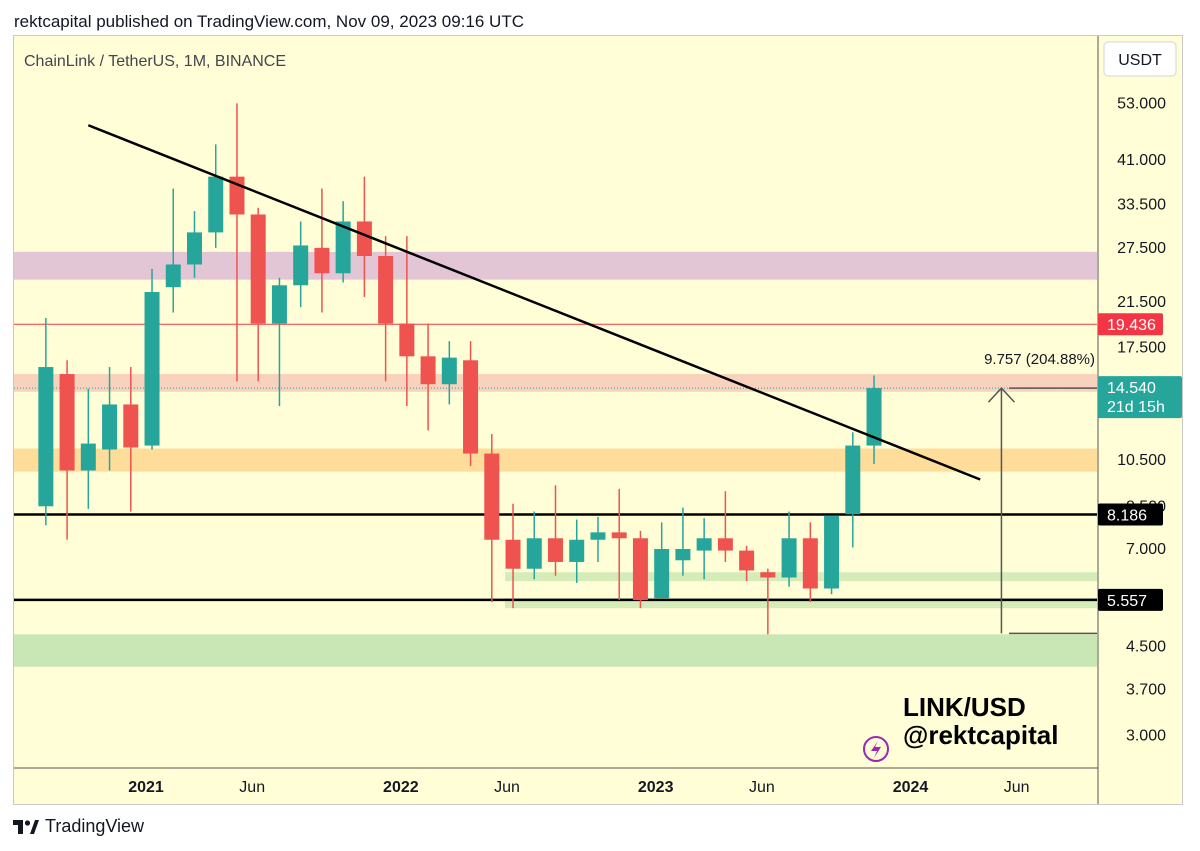 This screenshot has width=1200, height=851. Describe the element at coordinates (964, 707) in the screenshot. I see `watermark-line1: LINK/USD` at that location.